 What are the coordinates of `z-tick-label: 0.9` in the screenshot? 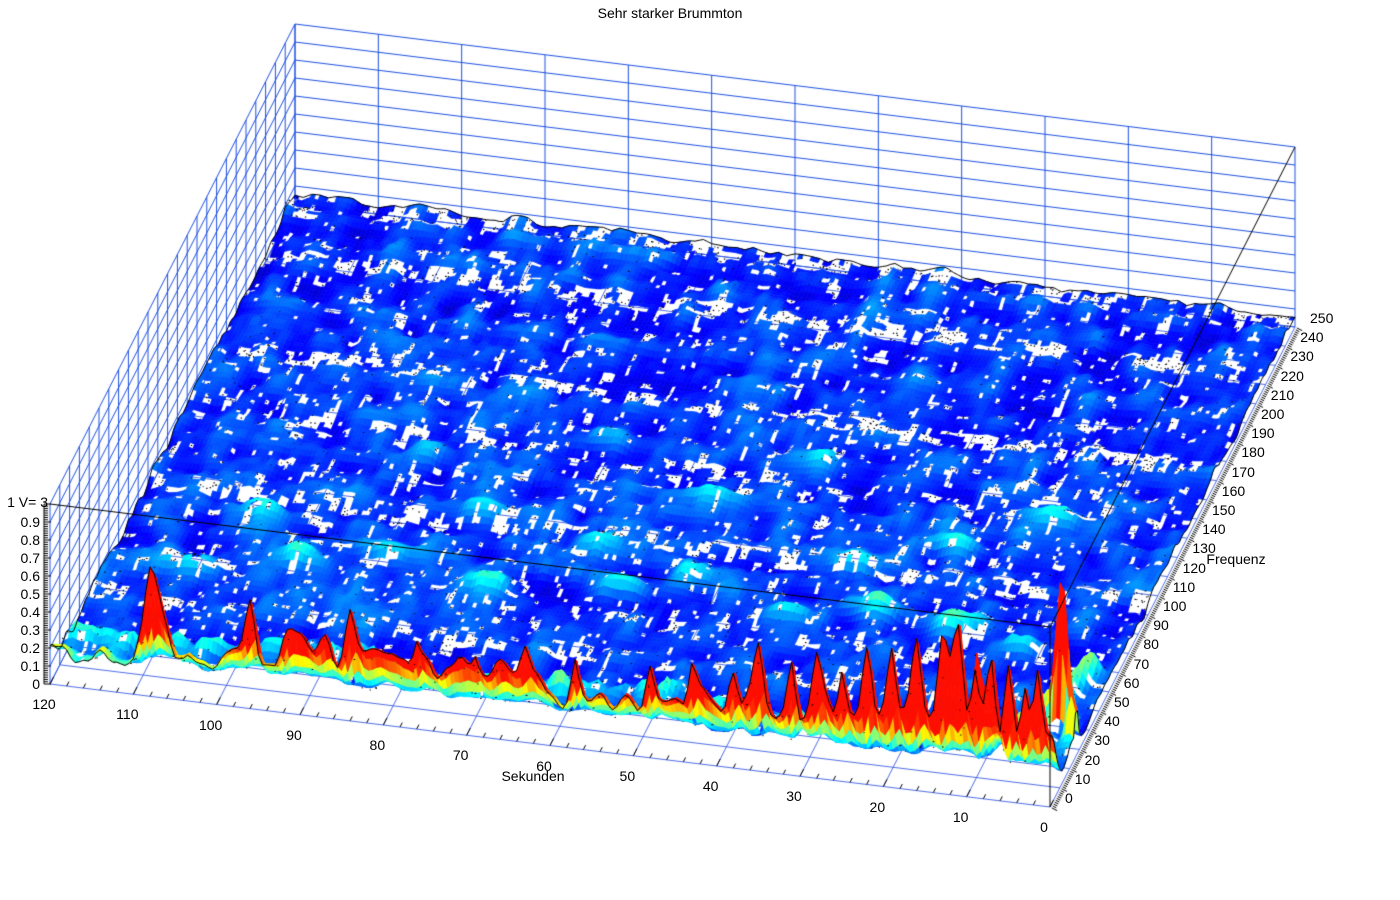 It's located at (30, 522).